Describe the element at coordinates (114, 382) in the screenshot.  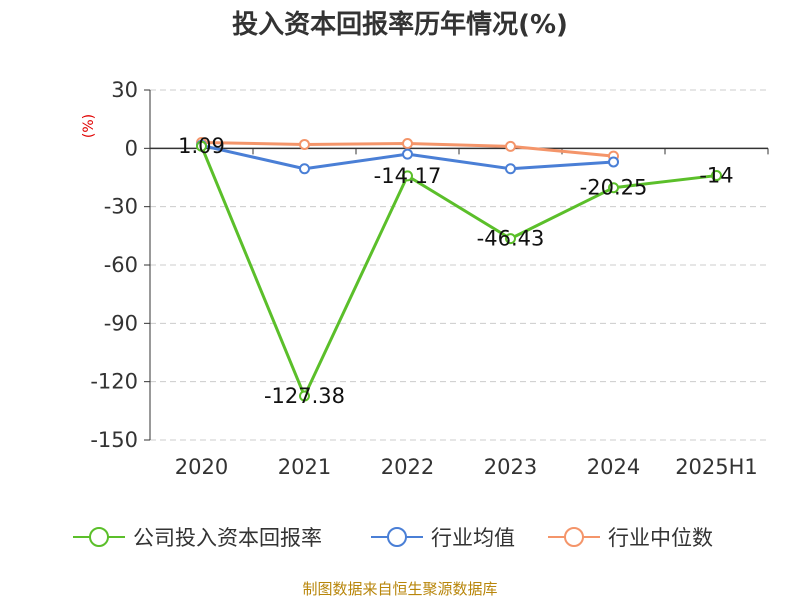
I see `y-tick-label: -120` at that location.